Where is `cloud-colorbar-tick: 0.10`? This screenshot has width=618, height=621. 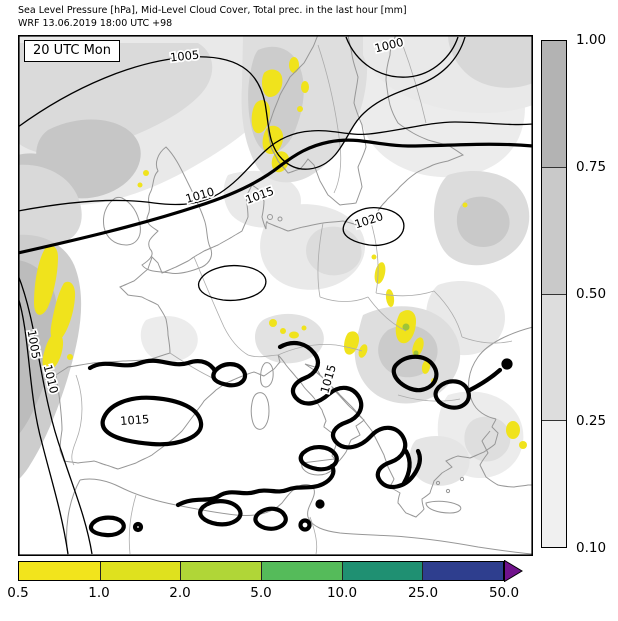 cloud-colorbar-tick: 0.10 is located at coordinates (591, 548).